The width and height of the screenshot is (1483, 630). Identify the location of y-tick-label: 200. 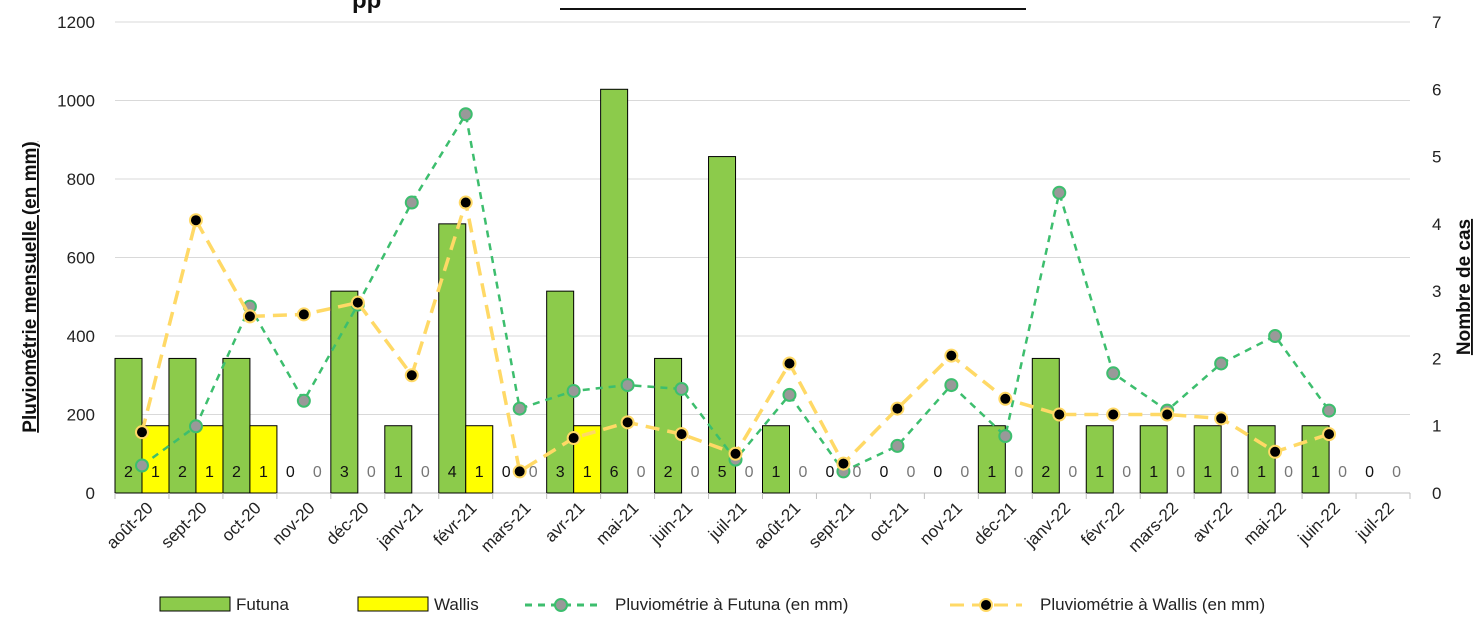
(81, 415).